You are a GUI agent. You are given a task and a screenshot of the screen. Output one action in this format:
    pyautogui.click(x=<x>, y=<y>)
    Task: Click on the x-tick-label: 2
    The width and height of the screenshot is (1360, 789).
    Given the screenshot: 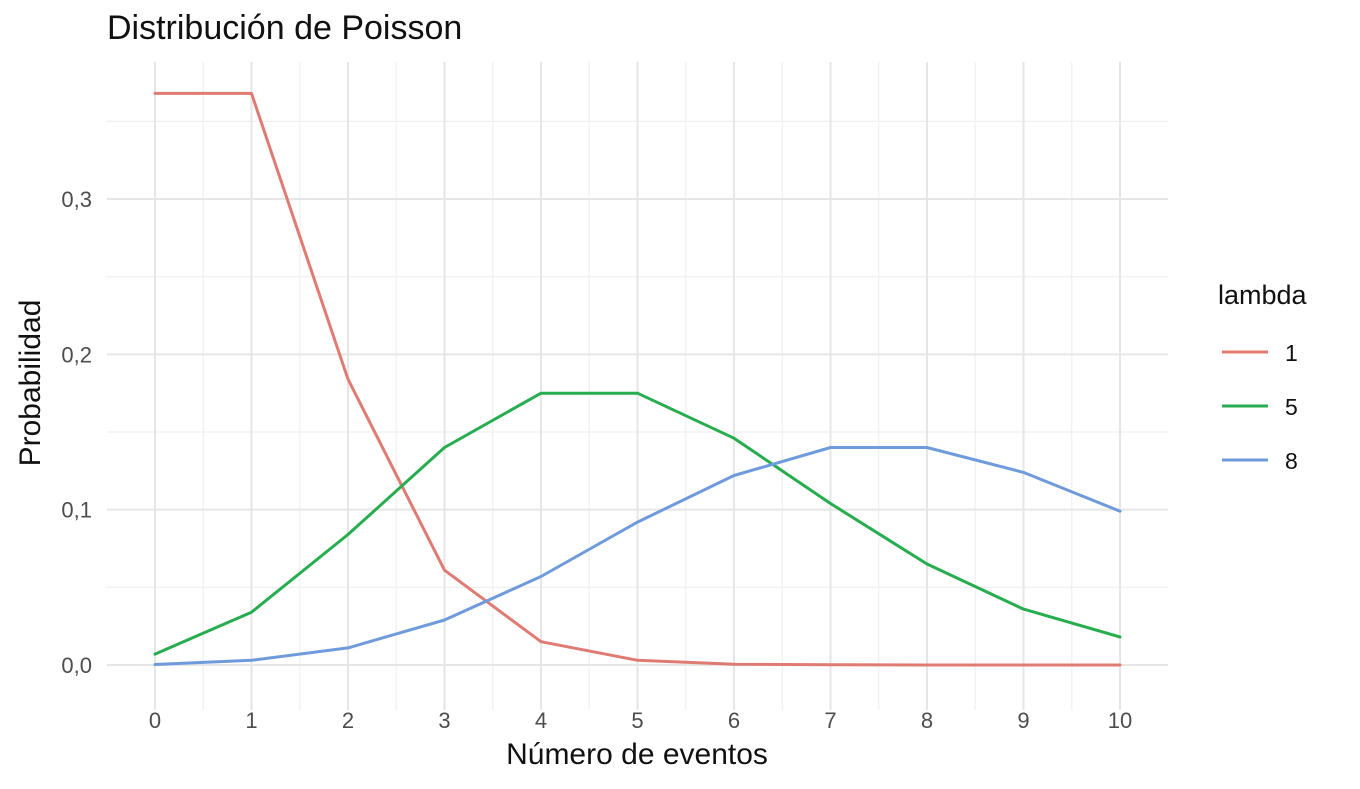 What is the action you would take?
    pyautogui.click(x=348, y=720)
    